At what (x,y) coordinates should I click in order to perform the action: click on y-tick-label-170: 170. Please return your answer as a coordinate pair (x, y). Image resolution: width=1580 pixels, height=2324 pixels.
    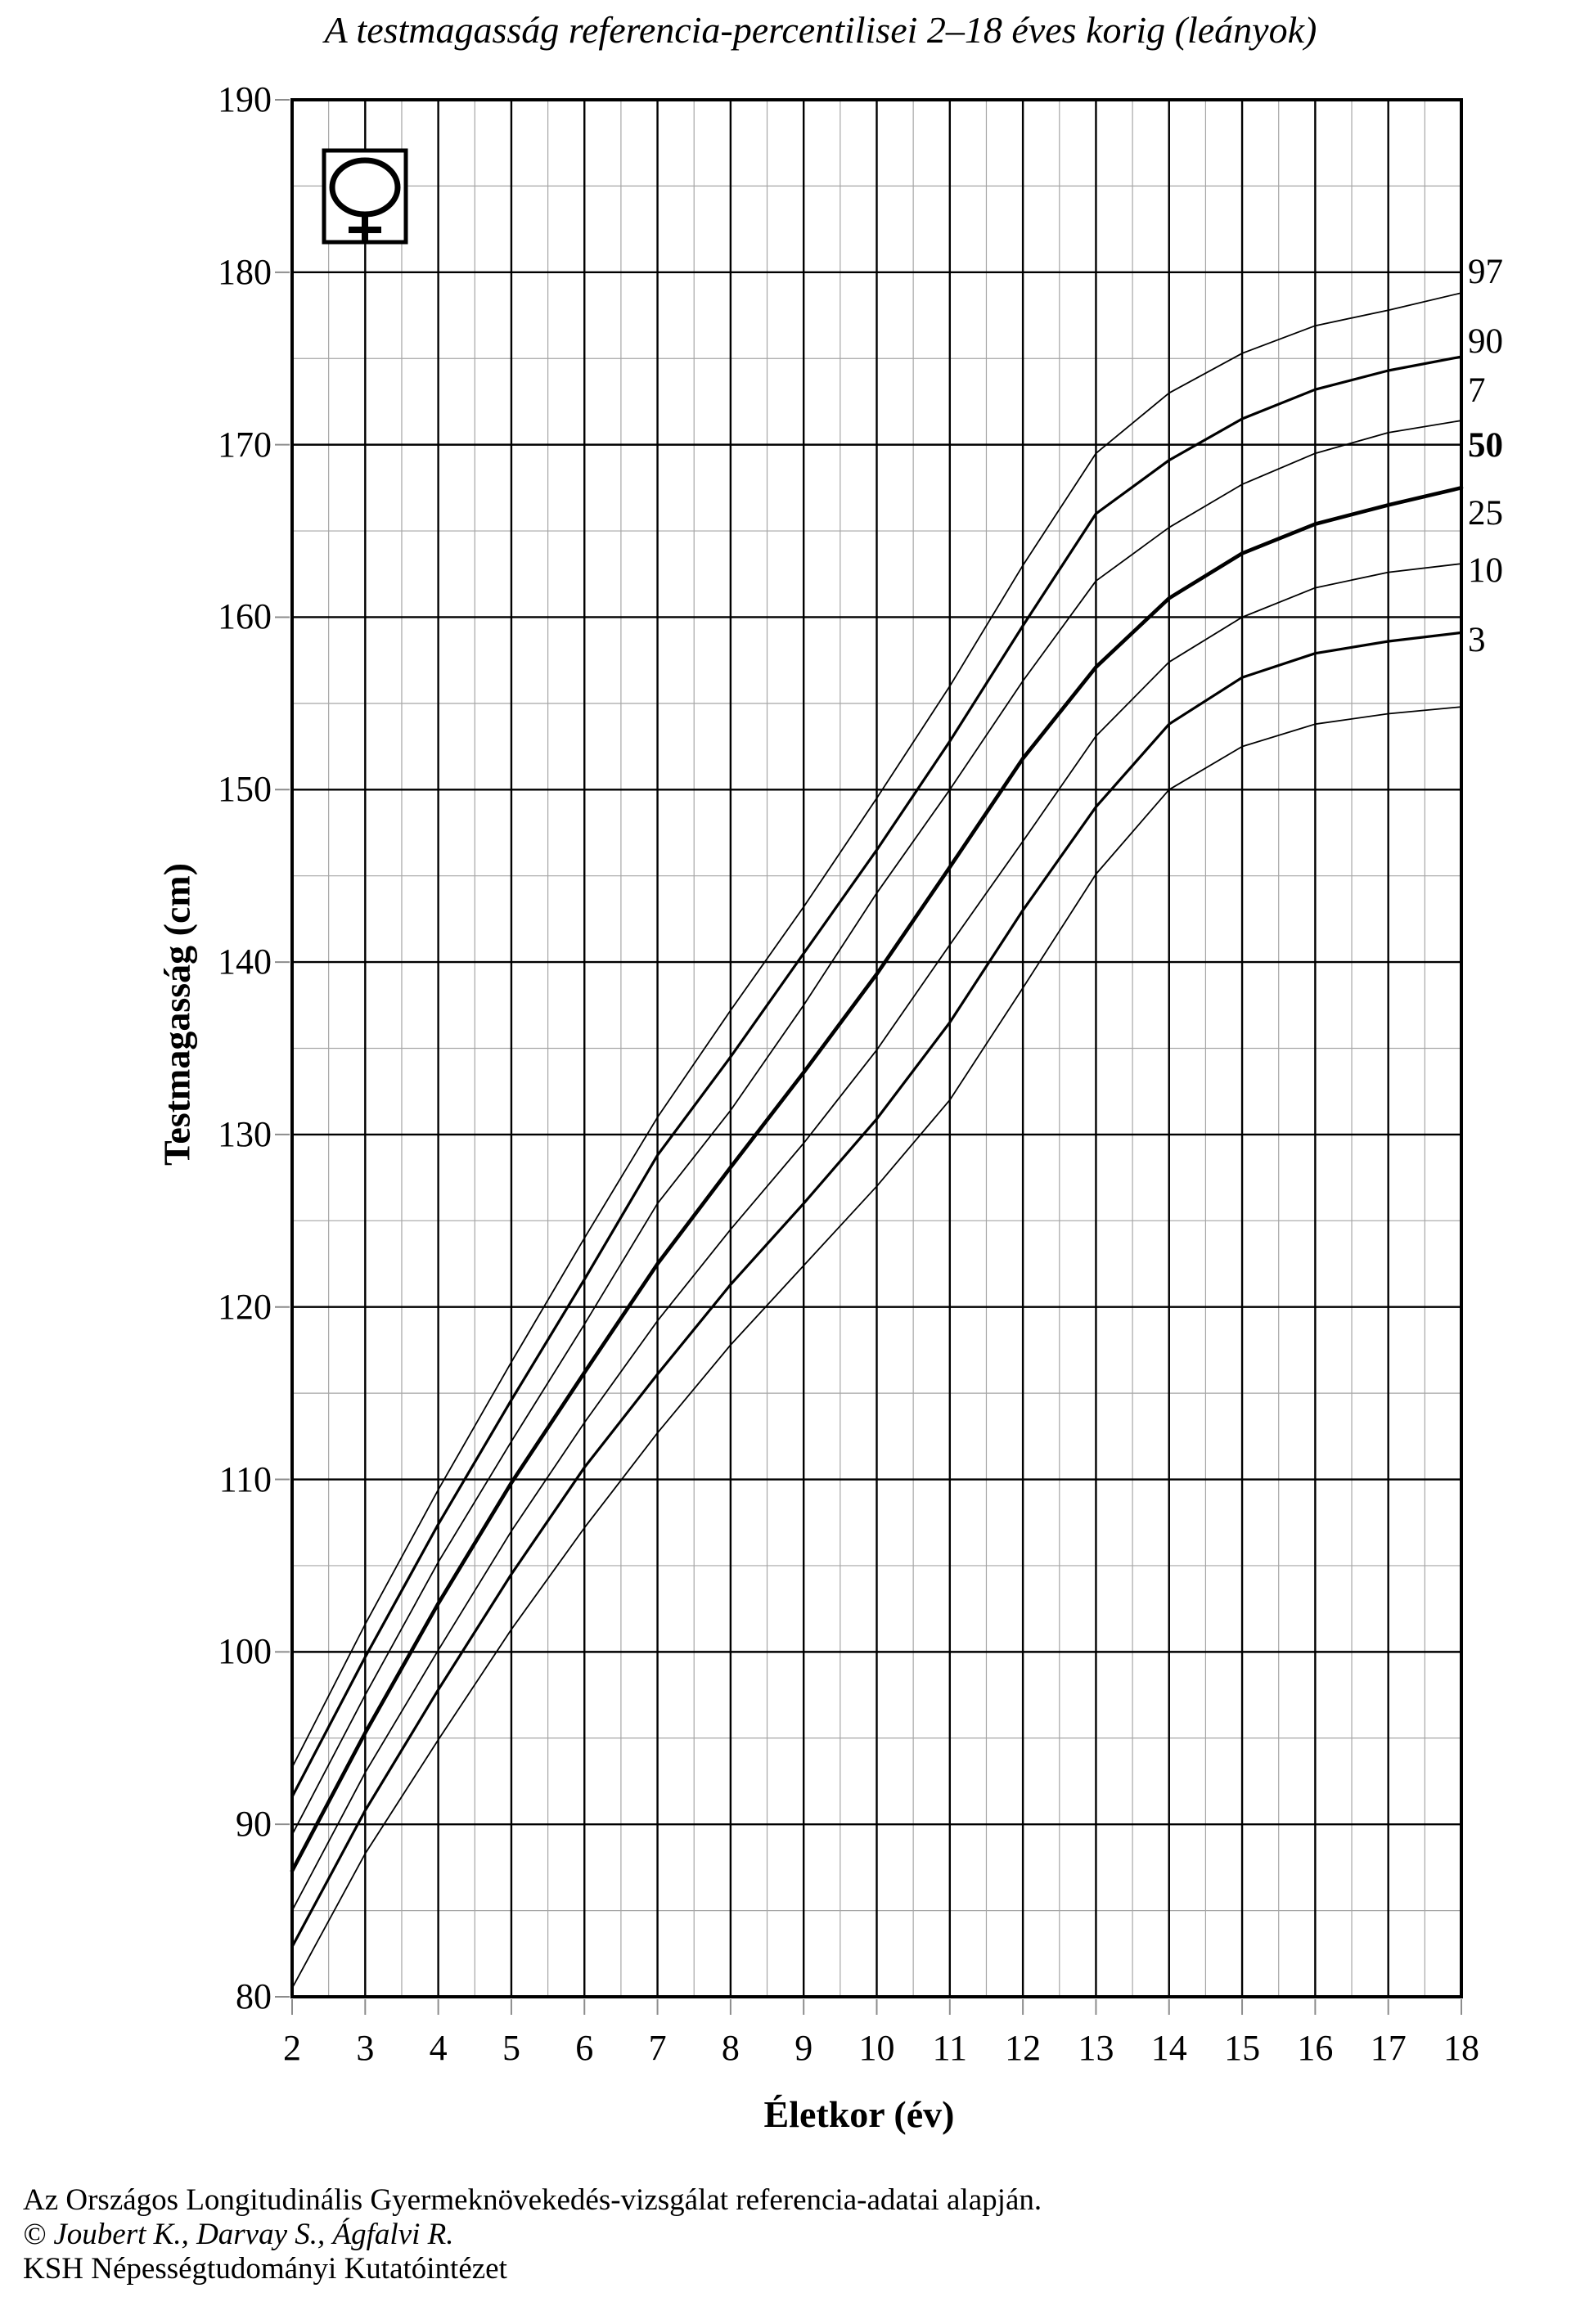
    Looking at the image, I should click on (245, 444).